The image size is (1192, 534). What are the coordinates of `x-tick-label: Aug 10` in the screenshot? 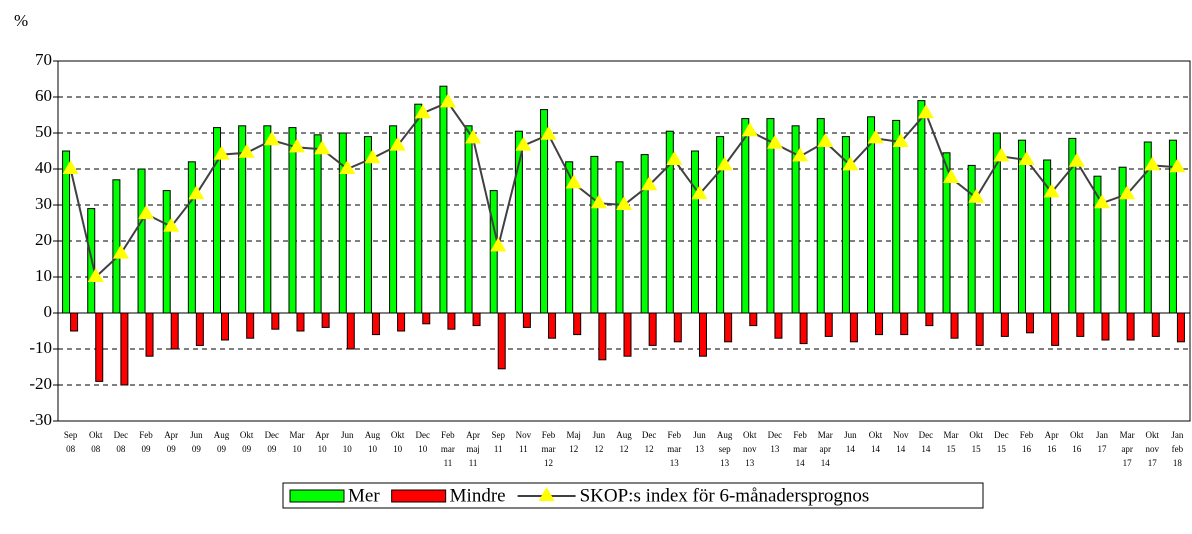 It's located at (373, 442).